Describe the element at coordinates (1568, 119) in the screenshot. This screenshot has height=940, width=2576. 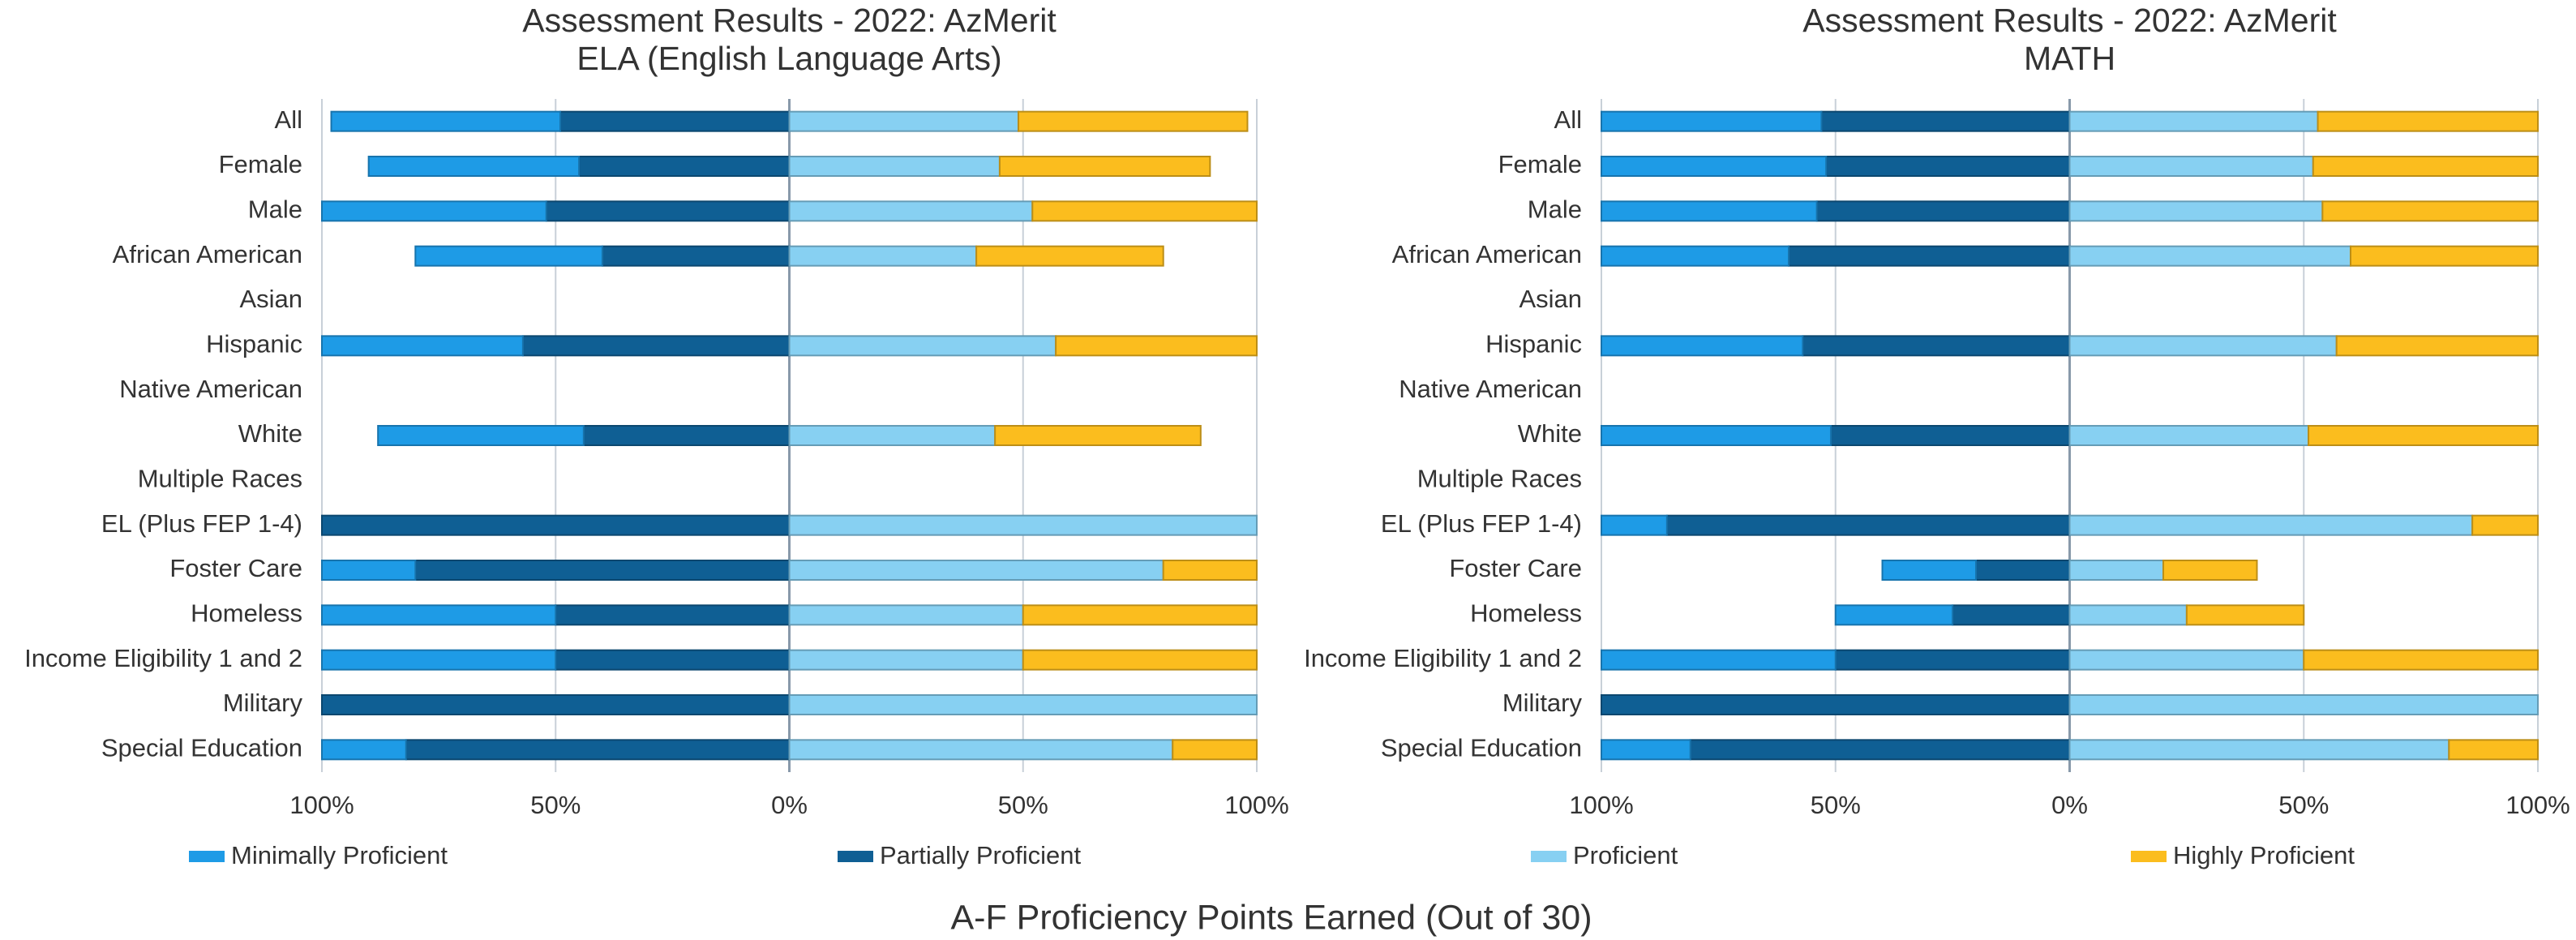
I see `y-tick-label: All` at that location.